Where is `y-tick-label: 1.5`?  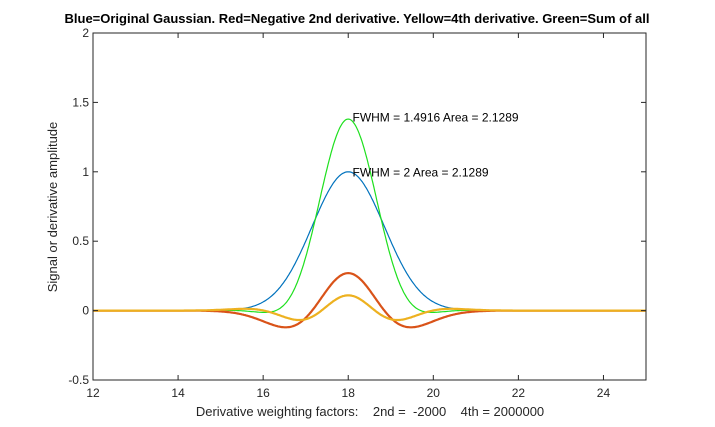
y-tick-label: 1.5 is located at coordinates (80, 102).